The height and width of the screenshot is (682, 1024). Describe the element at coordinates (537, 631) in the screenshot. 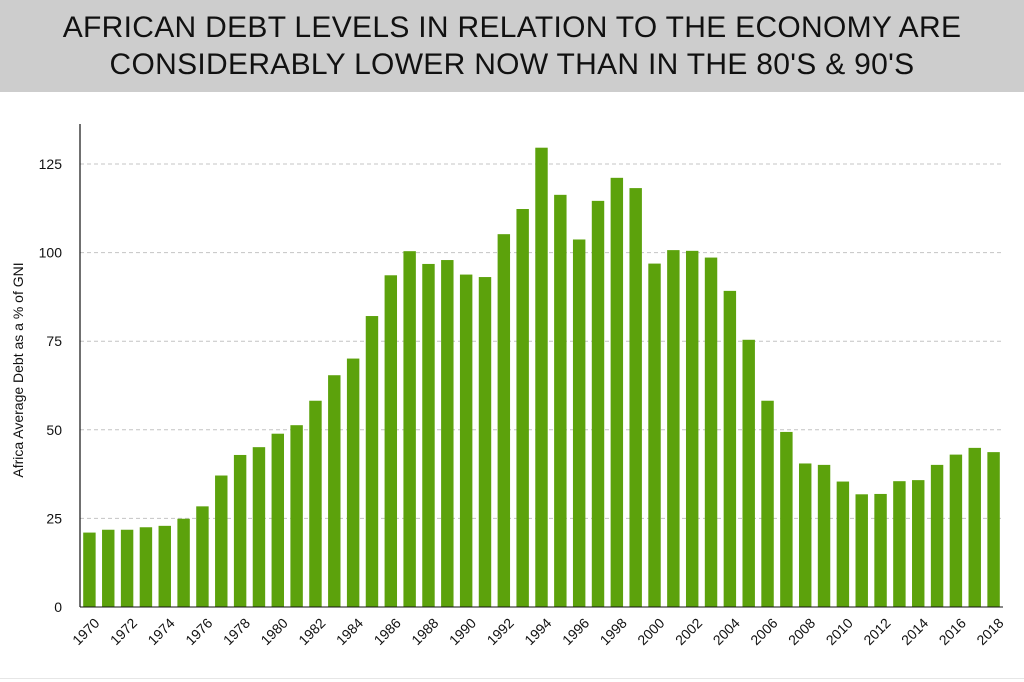

I see `x-tick-label-1994: 1994` at that location.